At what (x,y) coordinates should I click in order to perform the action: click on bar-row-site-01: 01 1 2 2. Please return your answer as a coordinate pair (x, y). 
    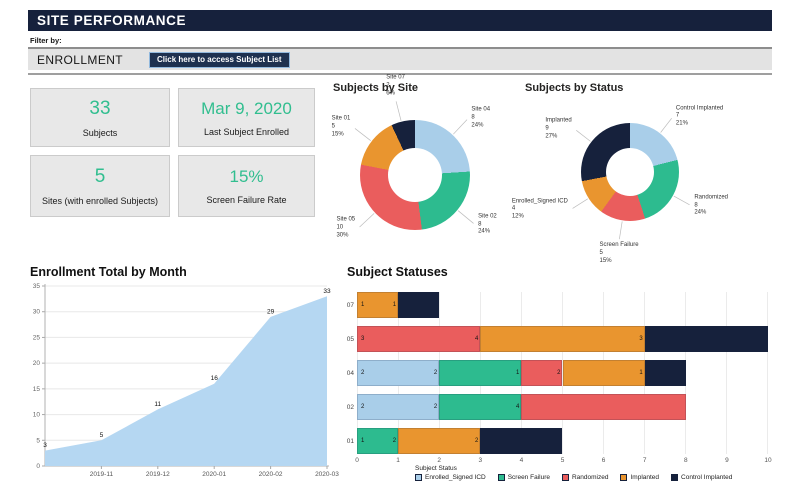
    Looking at the image, I should click on (556, 441).